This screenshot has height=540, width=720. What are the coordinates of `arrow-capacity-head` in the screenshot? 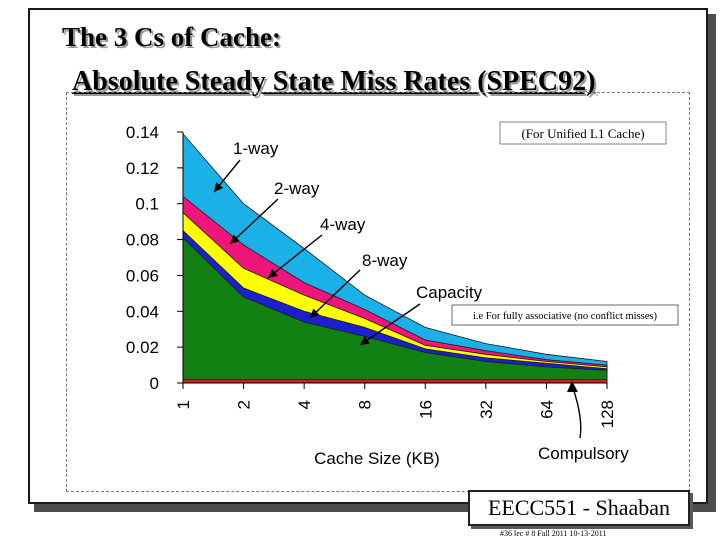 It's located at (365, 340).